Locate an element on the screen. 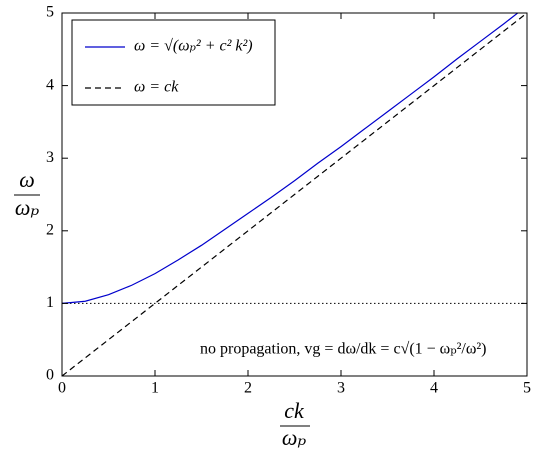  x-label-denominator: ωₚ is located at coordinates (294, 437).